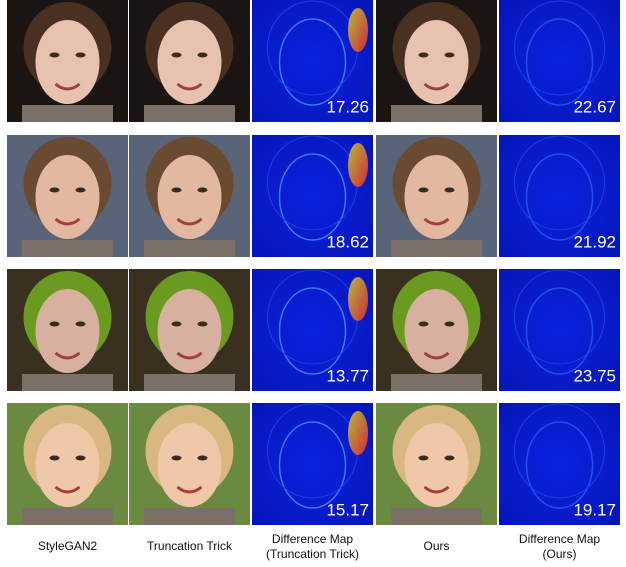 The width and height of the screenshot is (626, 567). I want to click on truncation-score: 18.62, so click(347, 241).